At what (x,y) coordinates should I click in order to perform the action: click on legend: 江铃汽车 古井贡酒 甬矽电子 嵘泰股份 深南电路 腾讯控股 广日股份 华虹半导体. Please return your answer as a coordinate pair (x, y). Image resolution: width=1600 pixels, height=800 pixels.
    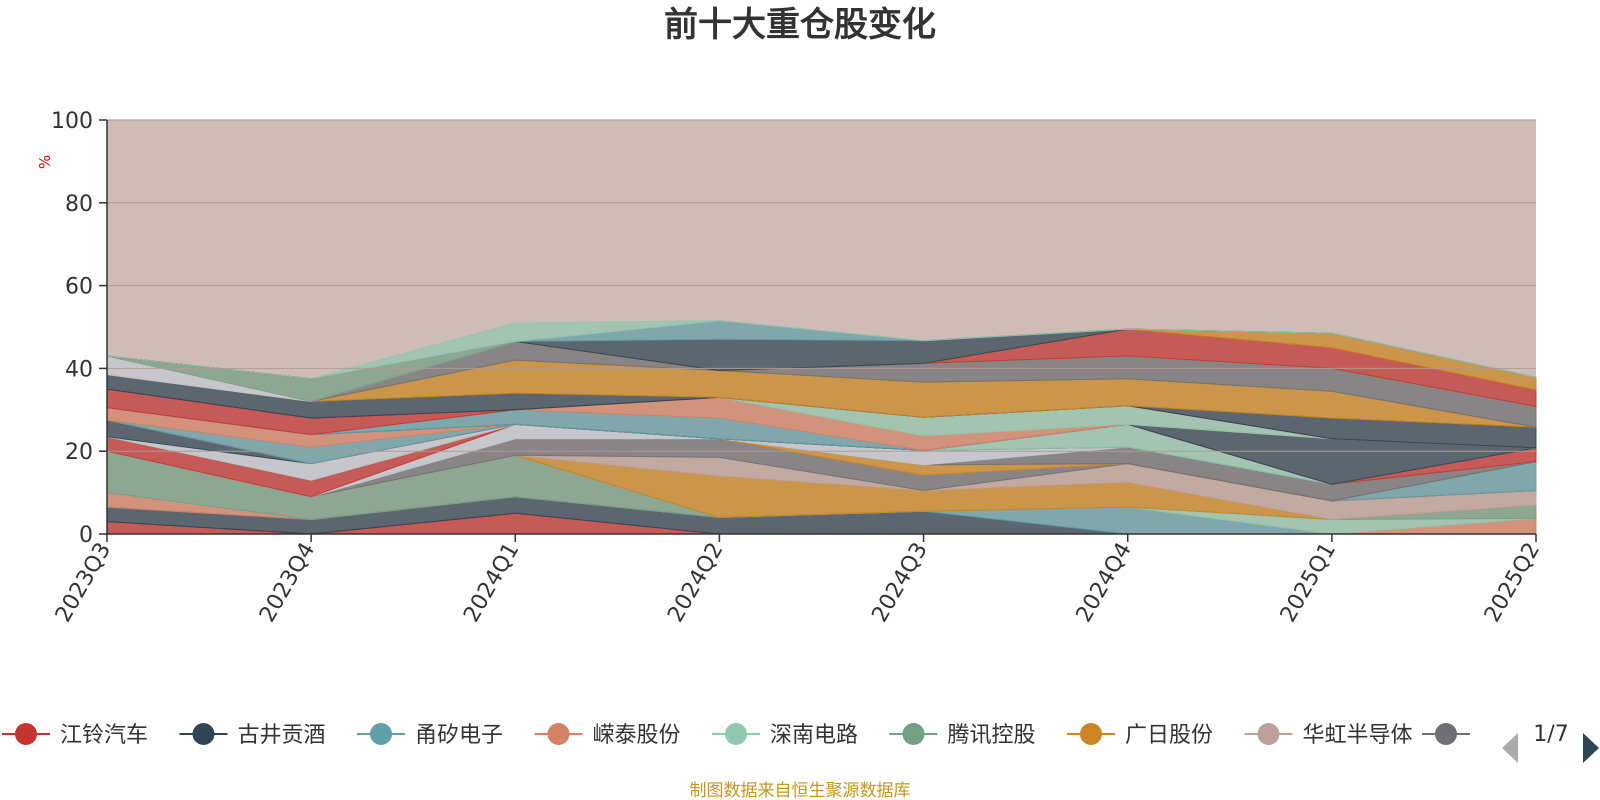
    Looking at the image, I should click on (736, 735).